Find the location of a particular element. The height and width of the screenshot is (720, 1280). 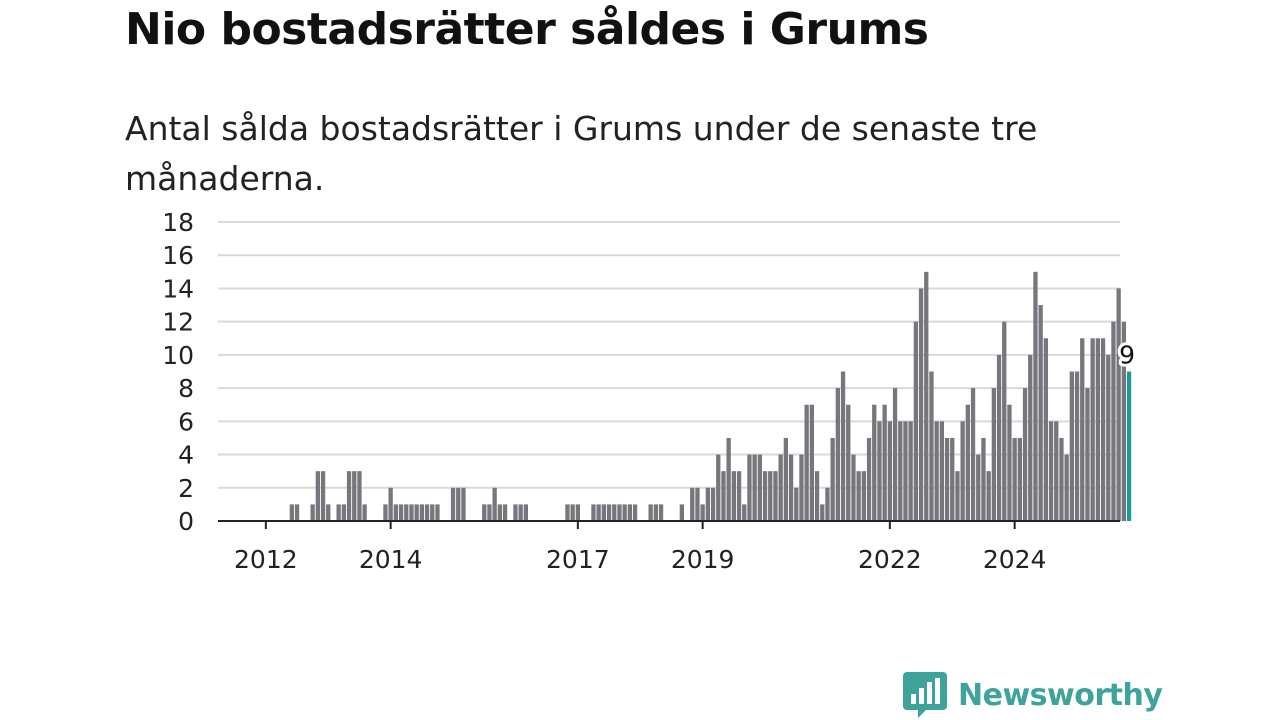

y-tick-label: 16 is located at coordinates (178, 255).